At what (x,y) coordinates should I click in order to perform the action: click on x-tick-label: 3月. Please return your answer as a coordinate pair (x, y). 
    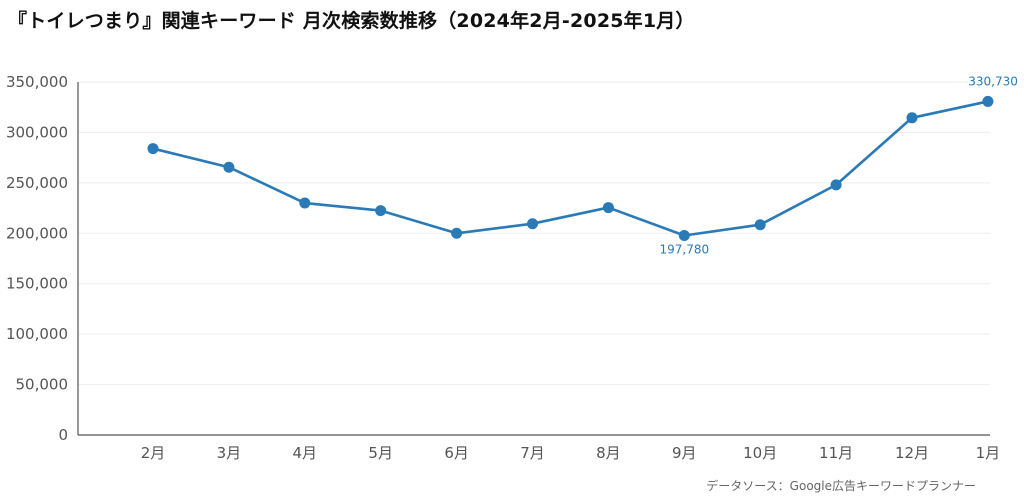
    Looking at the image, I should click on (229, 453).